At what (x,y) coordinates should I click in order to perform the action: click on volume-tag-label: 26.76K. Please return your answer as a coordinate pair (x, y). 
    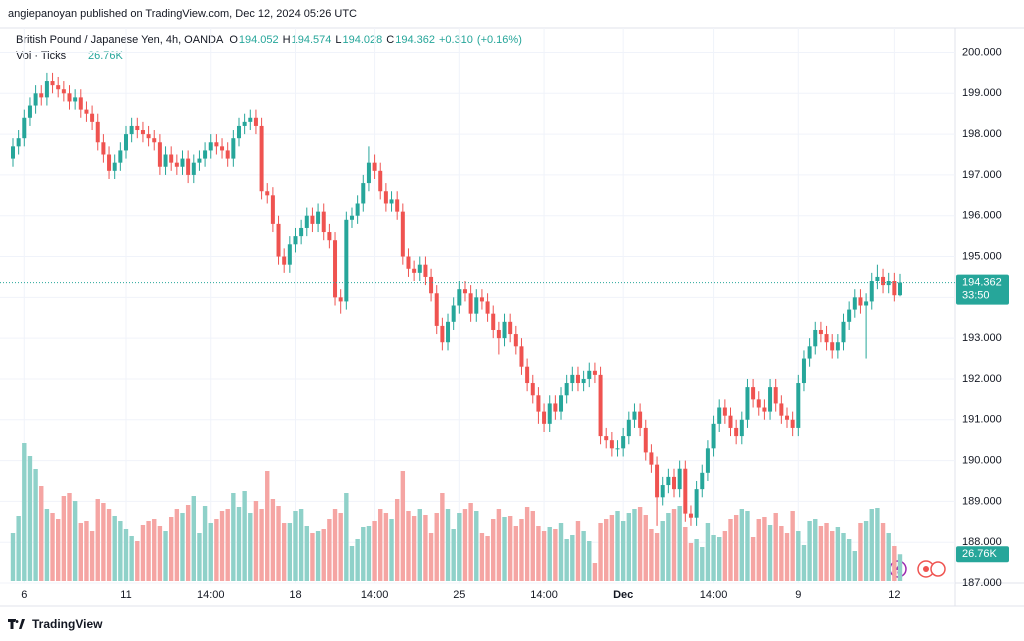
    Looking at the image, I should click on (980, 554).